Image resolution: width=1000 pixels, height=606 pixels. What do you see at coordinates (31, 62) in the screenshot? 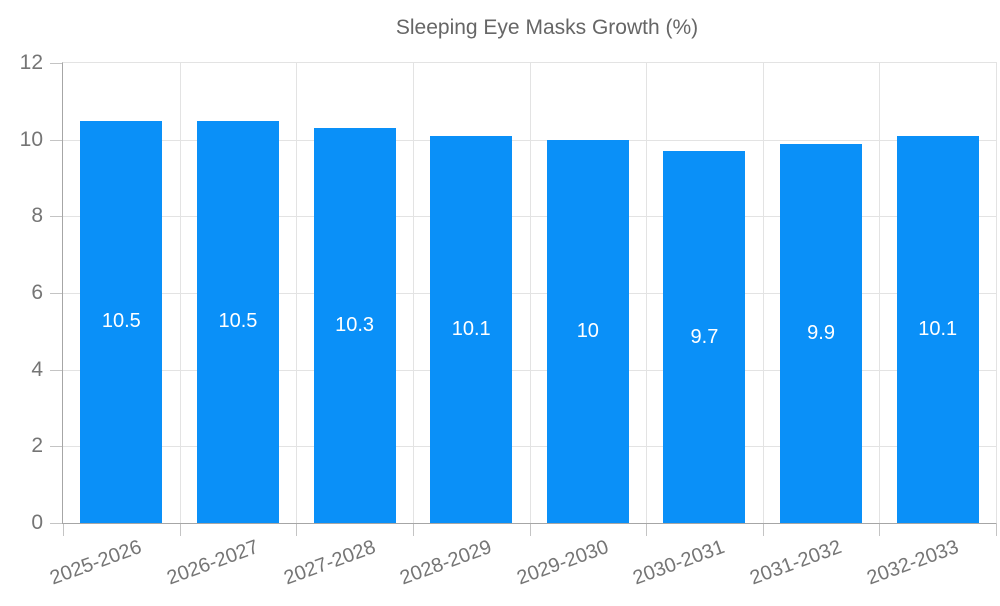
I see `y-axis-label: 12` at bounding box center [31, 62].